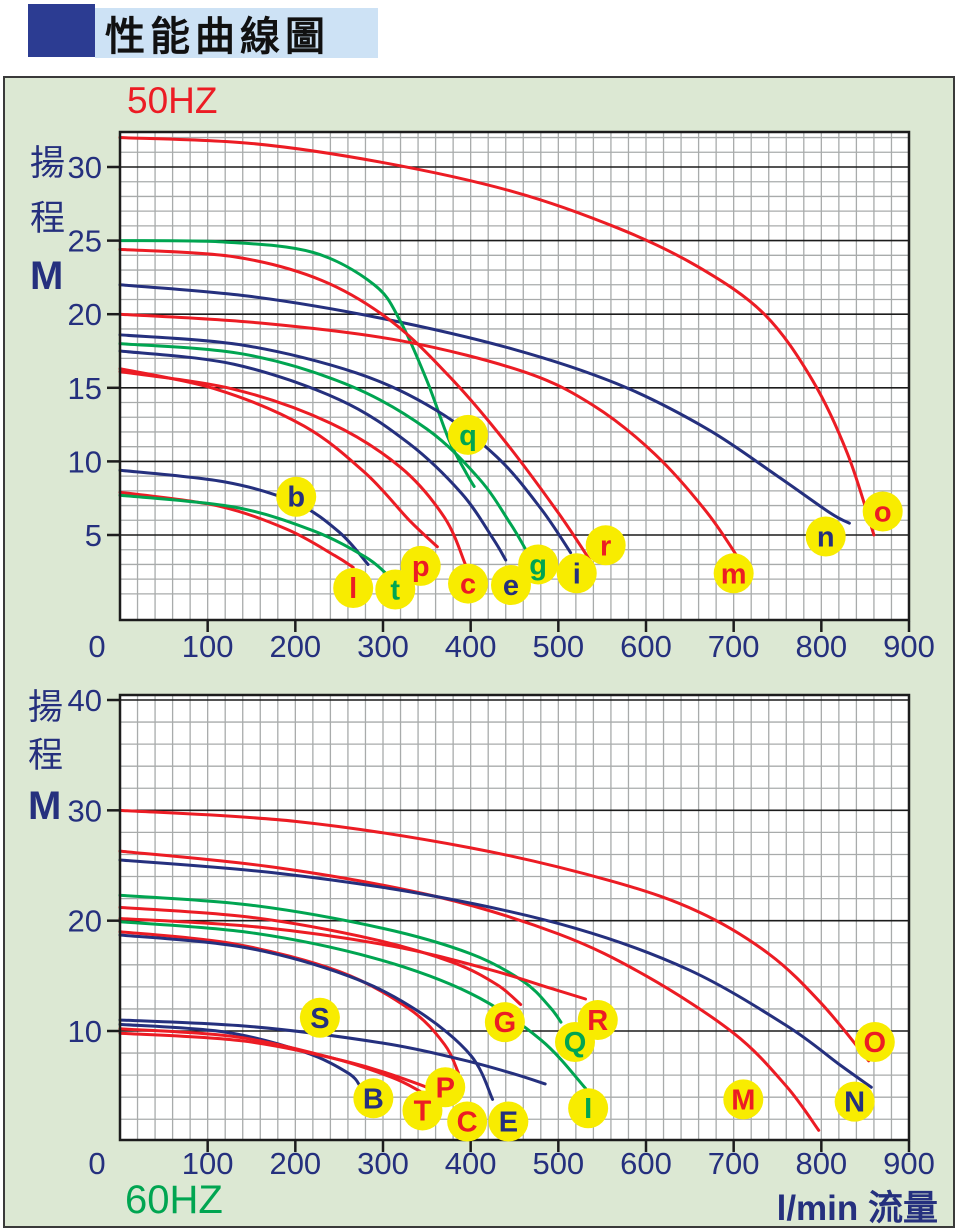  What do you see at coordinates (857, 1208) in the screenshot?
I see `flow-unit-label: l/min 流量` at bounding box center [857, 1208].